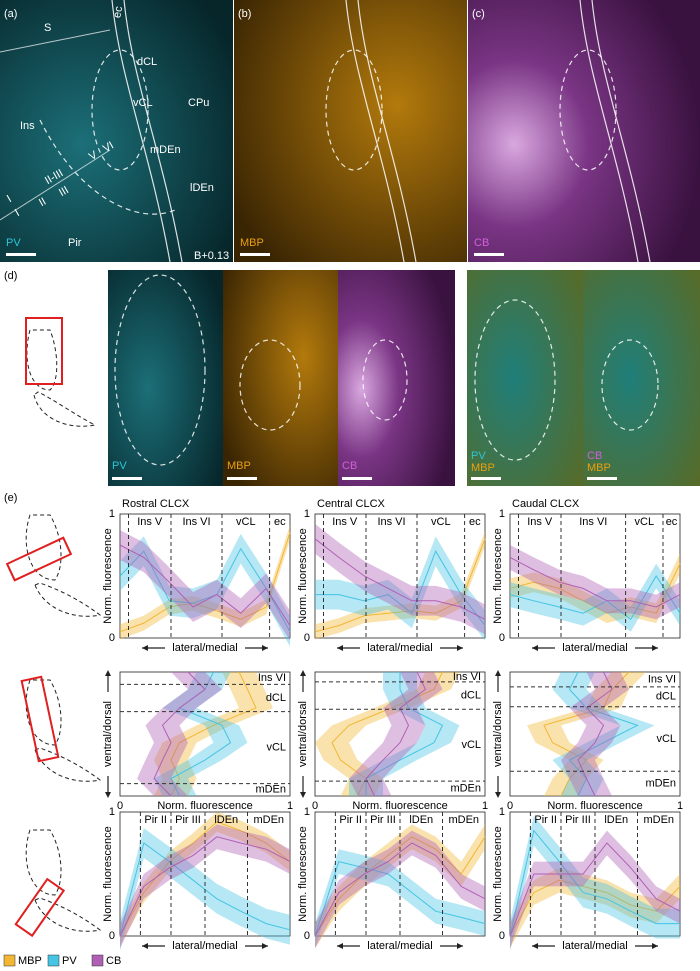 Image resolution: width=700 pixels, height=971 pixels. What do you see at coordinates (17, 213) in the screenshot?
I see `annotation: I` at bounding box center [17, 213].